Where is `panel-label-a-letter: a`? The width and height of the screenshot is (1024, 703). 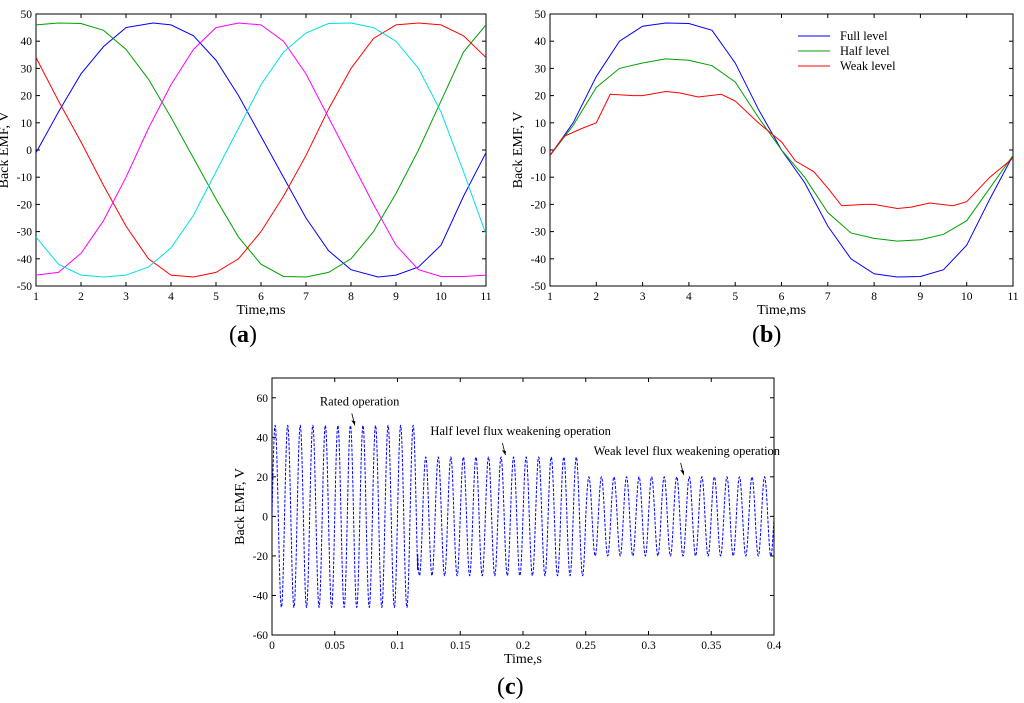 panel-label-a-letter: a is located at coordinates (243, 335).